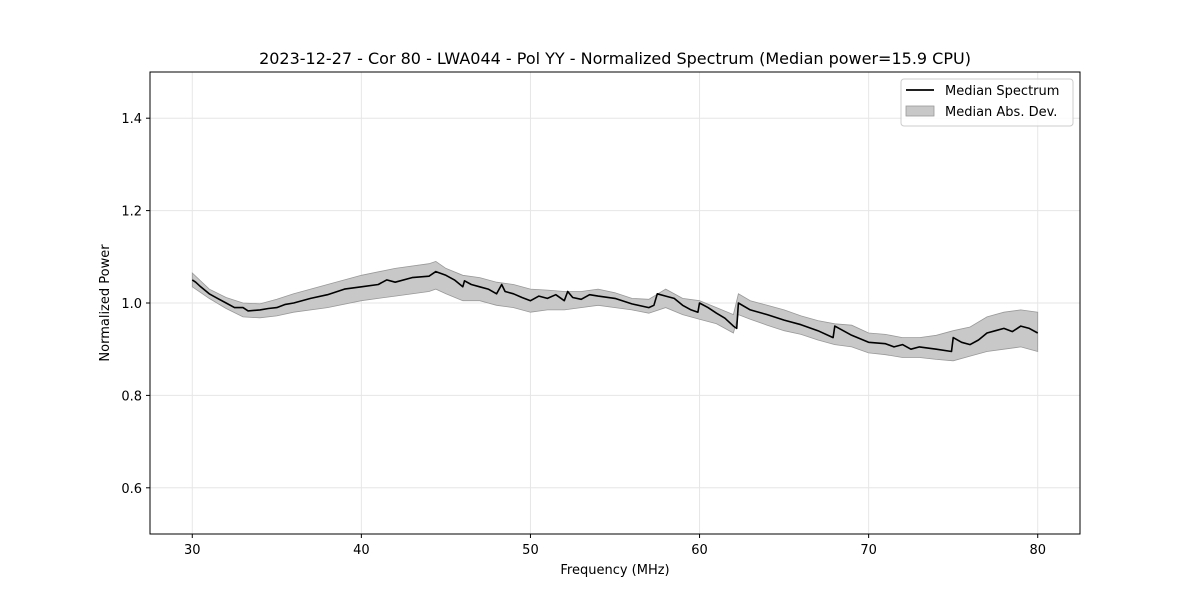  Describe the element at coordinates (1002, 91) in the screenshot. I see `legend-median-label: Median Spectrum` at that location.